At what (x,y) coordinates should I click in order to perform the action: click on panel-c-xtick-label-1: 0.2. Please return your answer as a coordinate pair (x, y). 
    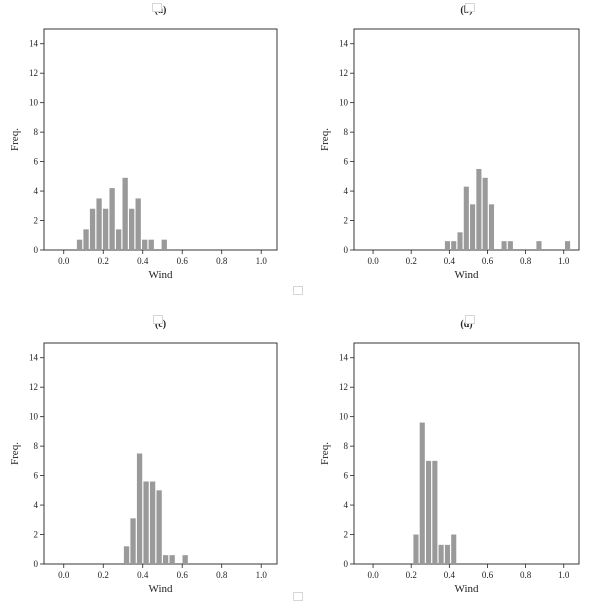
    Looking at the image, I should click on (103, 575).